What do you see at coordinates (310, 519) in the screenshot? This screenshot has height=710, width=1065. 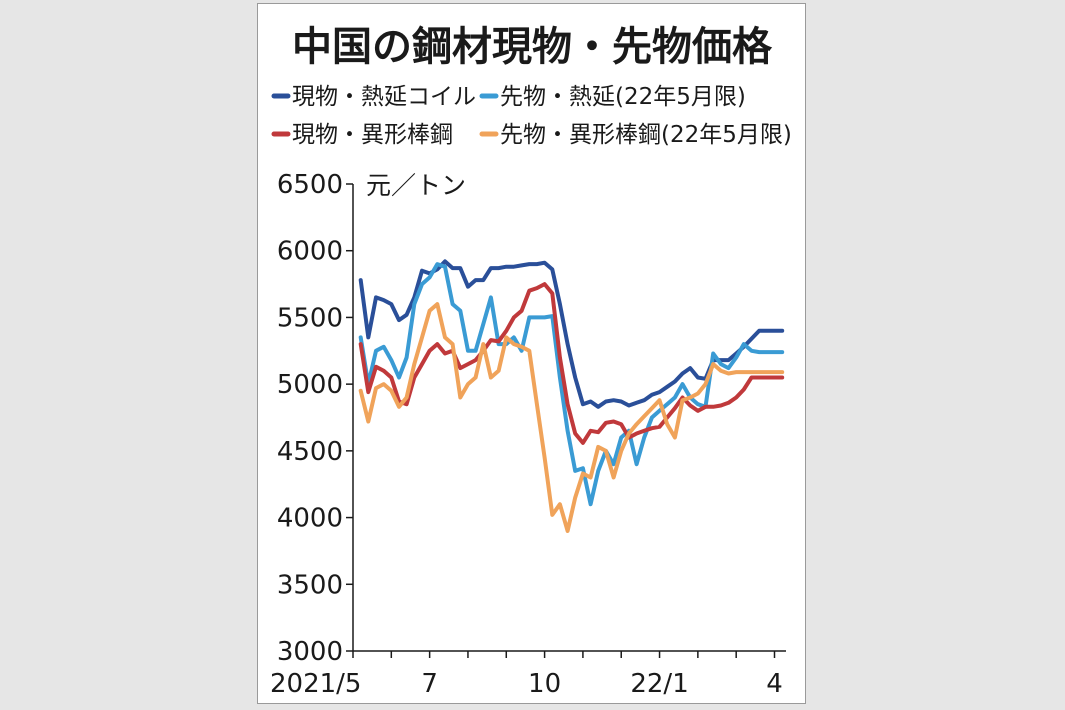 I see `y-tick-label: 4000` at bounding box center [310, 519].